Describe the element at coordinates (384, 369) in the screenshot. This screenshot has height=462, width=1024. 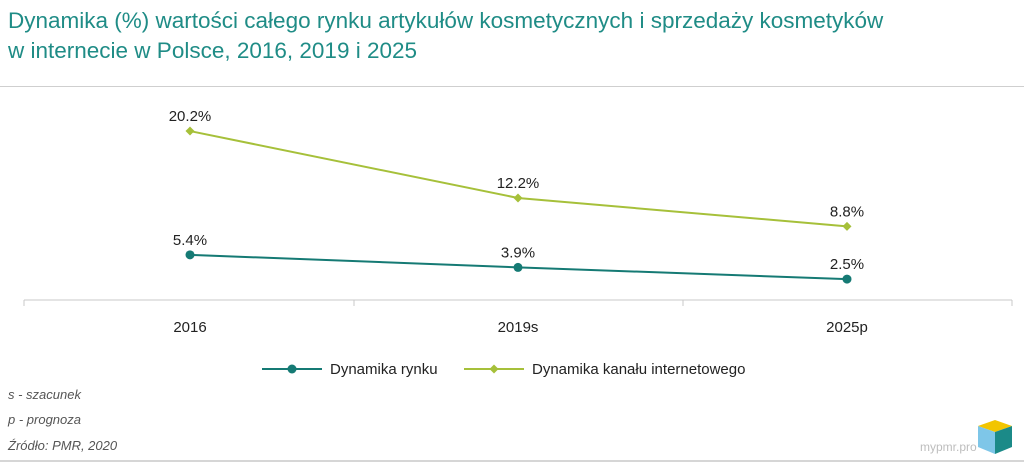
I see `legend-label-0: Dynamika rynku` at that location.